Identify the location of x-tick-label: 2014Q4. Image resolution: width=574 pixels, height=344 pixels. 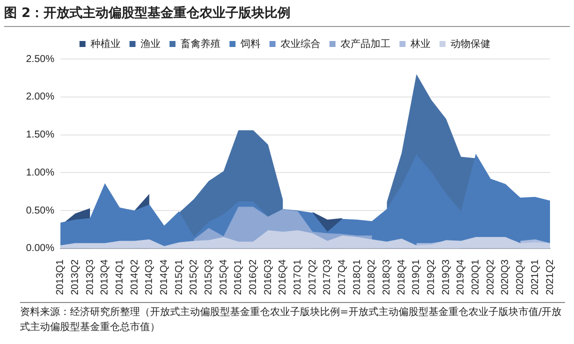
(164, 277).